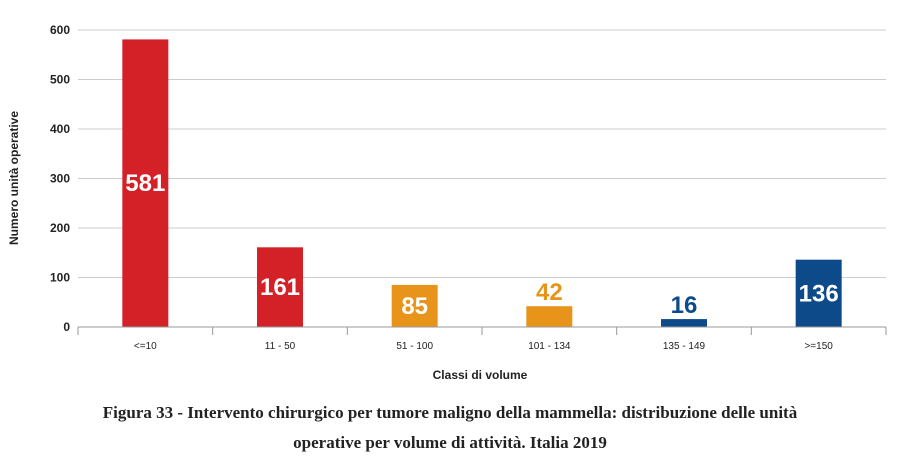 The width and height of the screenshot is (900, 472). I want to click on y-tick-label: 400, so click(60, 129).